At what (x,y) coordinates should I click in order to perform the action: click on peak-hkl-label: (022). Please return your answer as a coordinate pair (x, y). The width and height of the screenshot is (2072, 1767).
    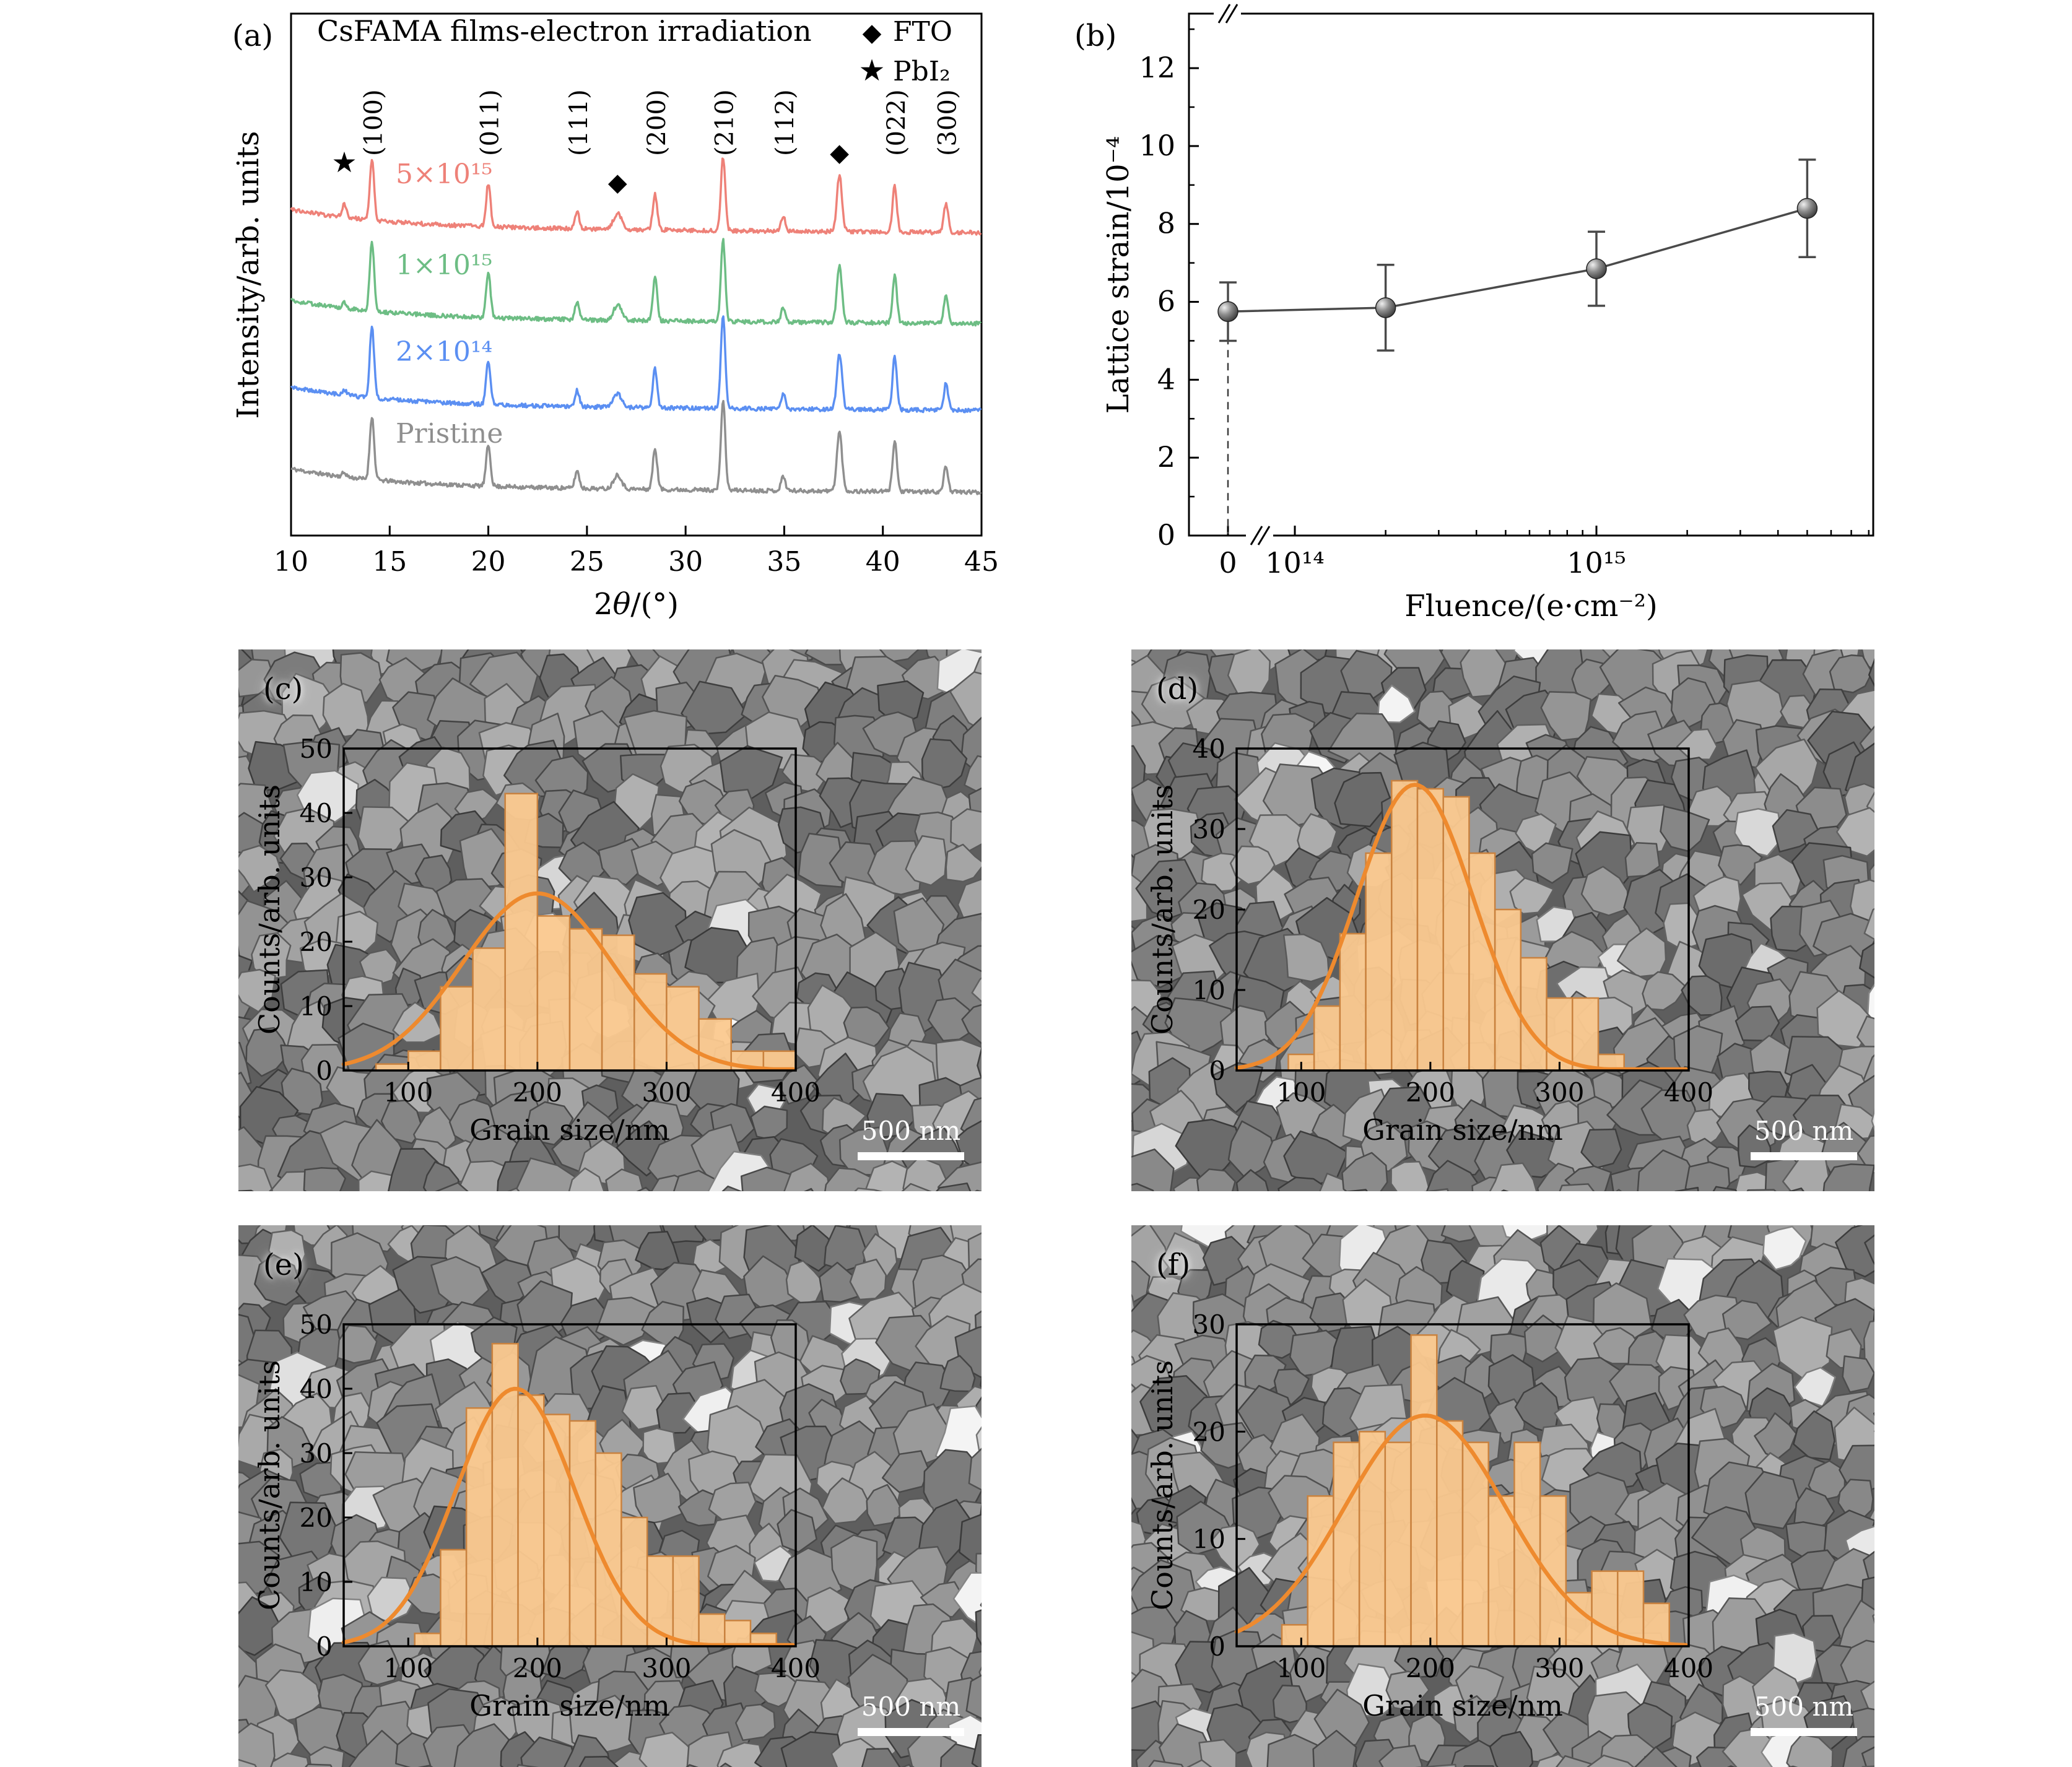
    Looking at the image, I should click on (896, 123).